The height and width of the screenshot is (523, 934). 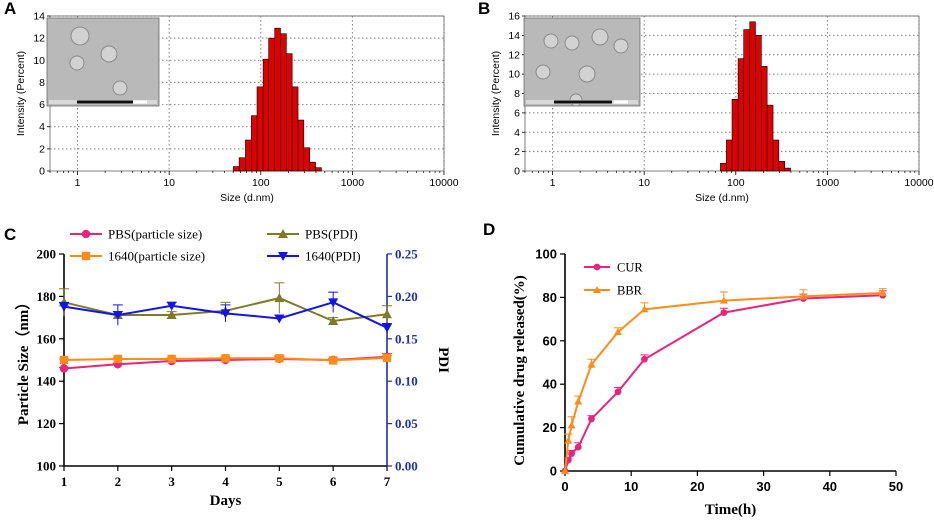 I want to click on y-axis-label: Cumulative drug released(%), so click(x=520, y=370).